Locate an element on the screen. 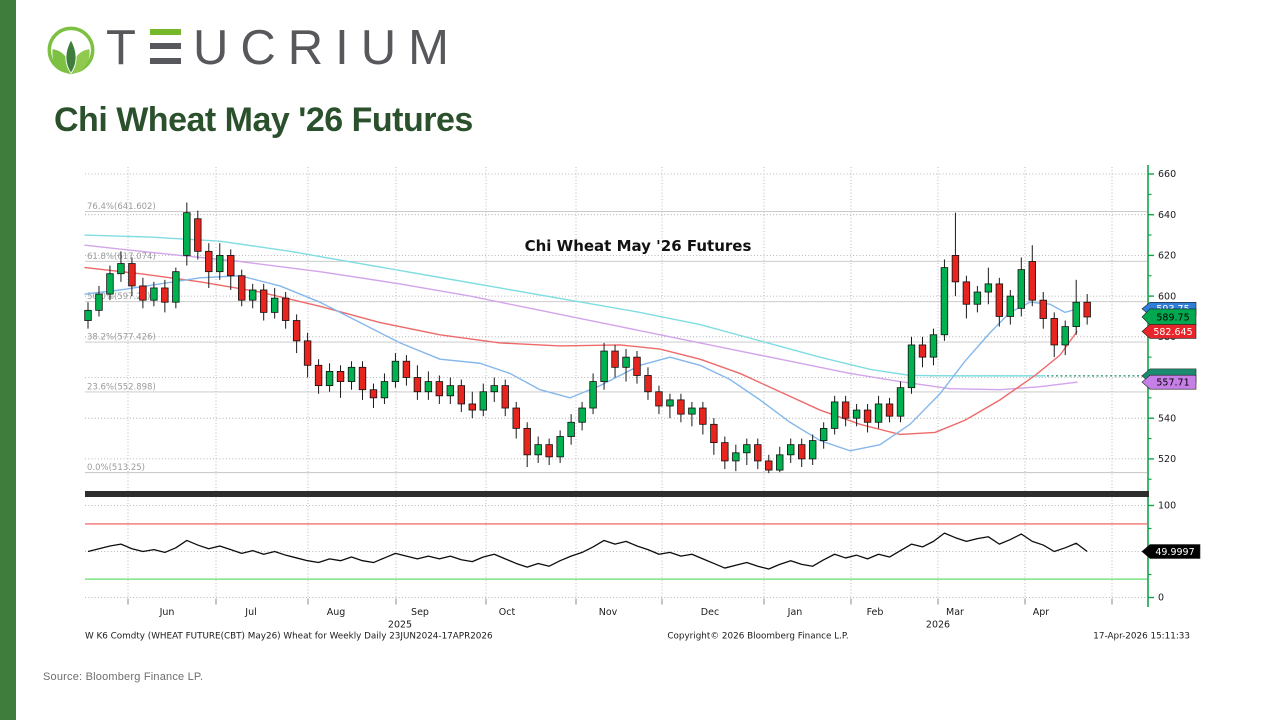 Image resolution: width=1280 pixels, height=720 pixels. teucrium-wordmark: T UCRIUM is located at coordinates (283, 48).